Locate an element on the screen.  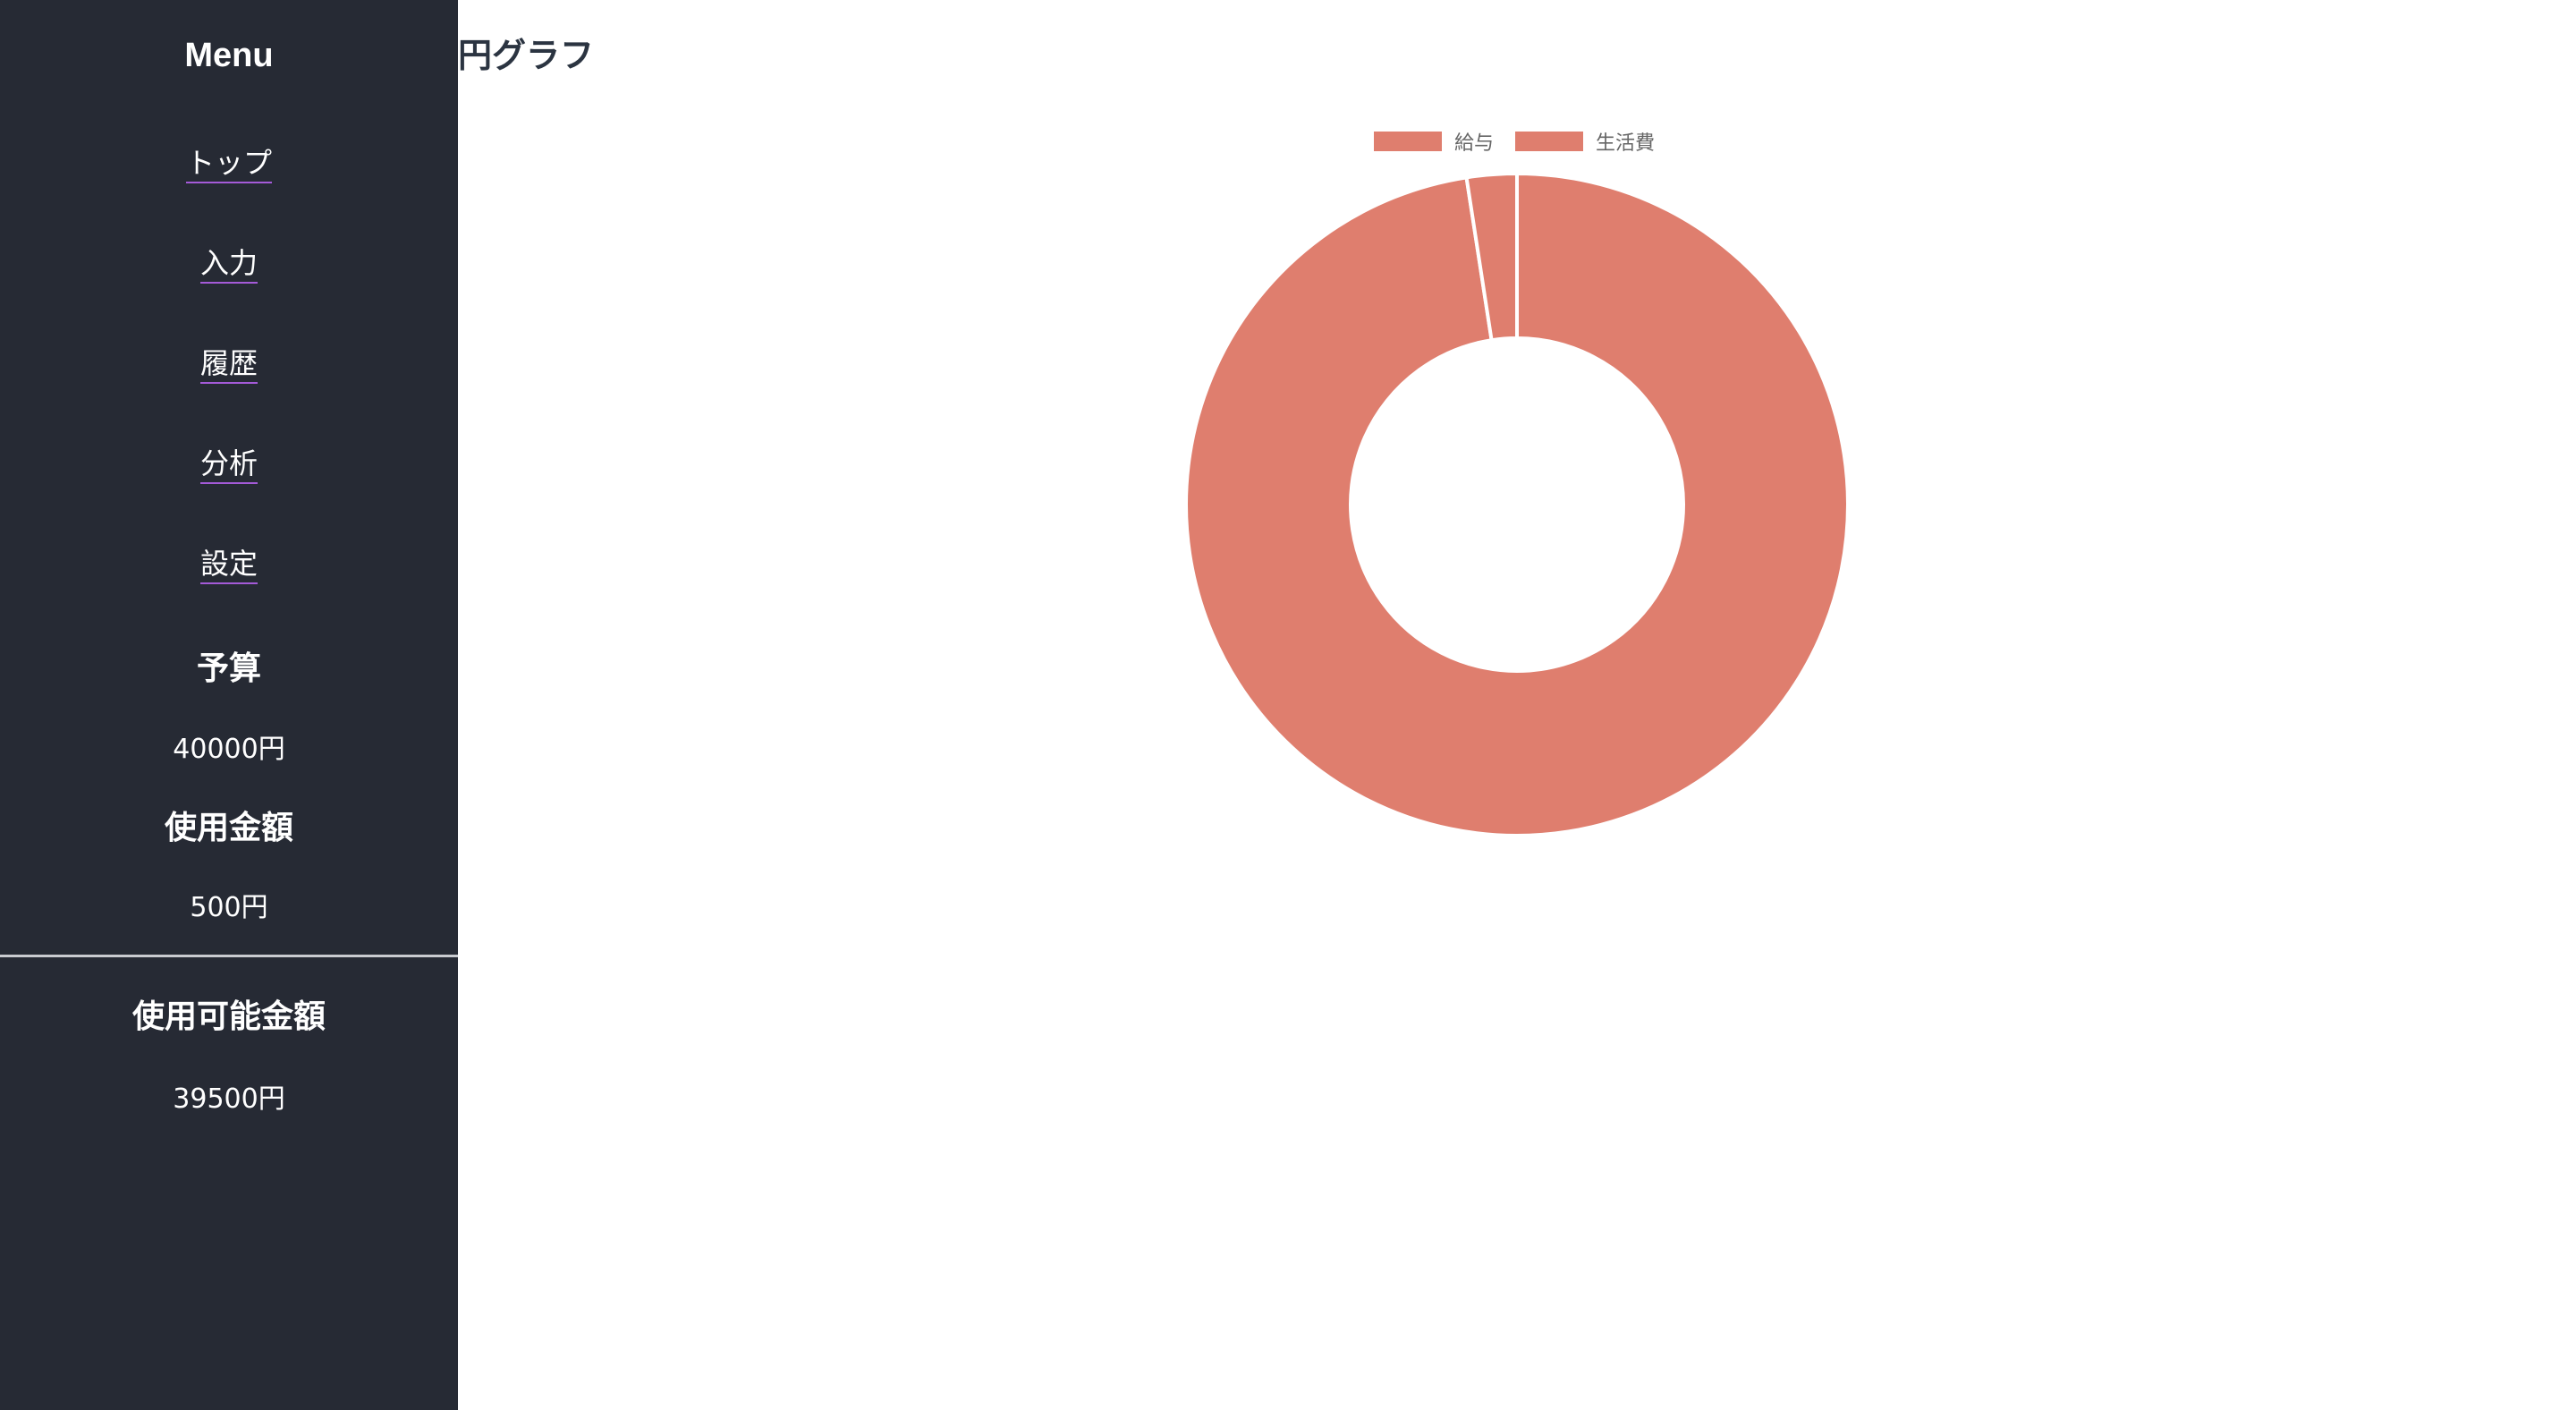
nav-item-label: 履歴 is located at coordinates (228, 365).